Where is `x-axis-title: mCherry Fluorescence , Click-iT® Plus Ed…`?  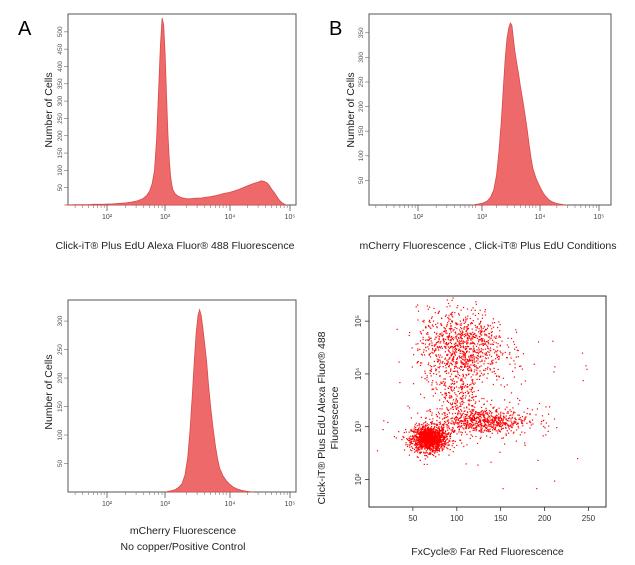 x-axis-title: mCherry Fluorescence , Click-iT® Plus Ed… is located at coordinates (488, 246).